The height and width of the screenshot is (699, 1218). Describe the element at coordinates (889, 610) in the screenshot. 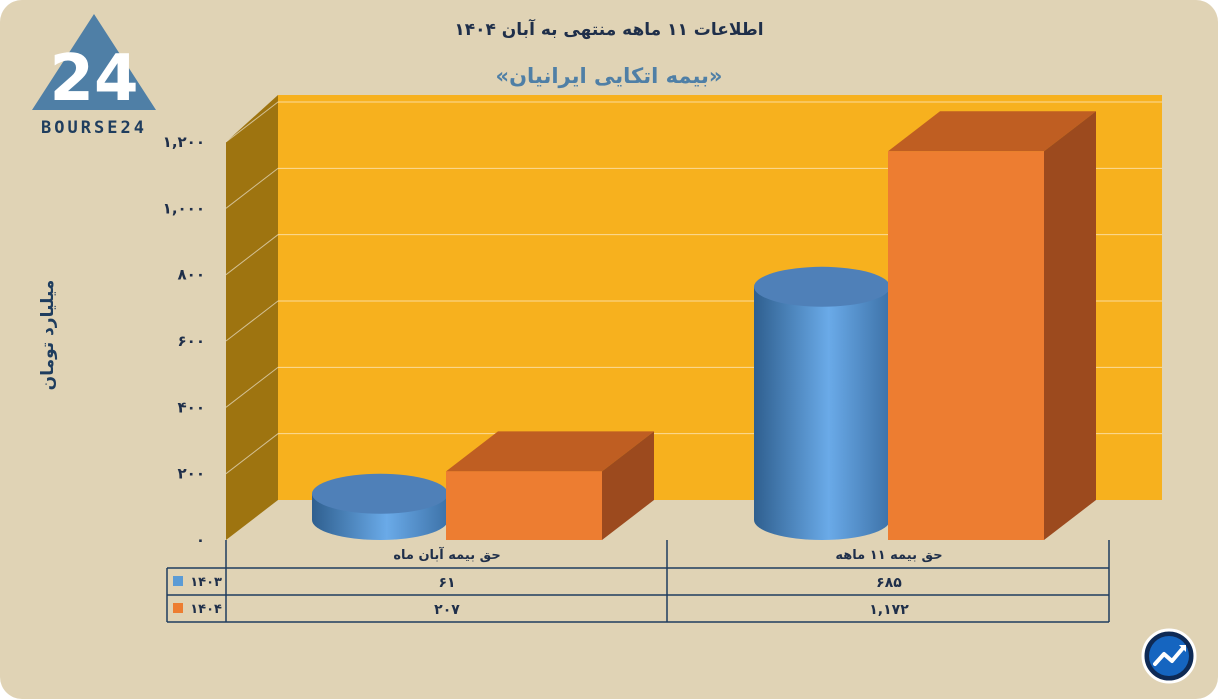

I see `data-label: ۱,۱۷۲` at that location.